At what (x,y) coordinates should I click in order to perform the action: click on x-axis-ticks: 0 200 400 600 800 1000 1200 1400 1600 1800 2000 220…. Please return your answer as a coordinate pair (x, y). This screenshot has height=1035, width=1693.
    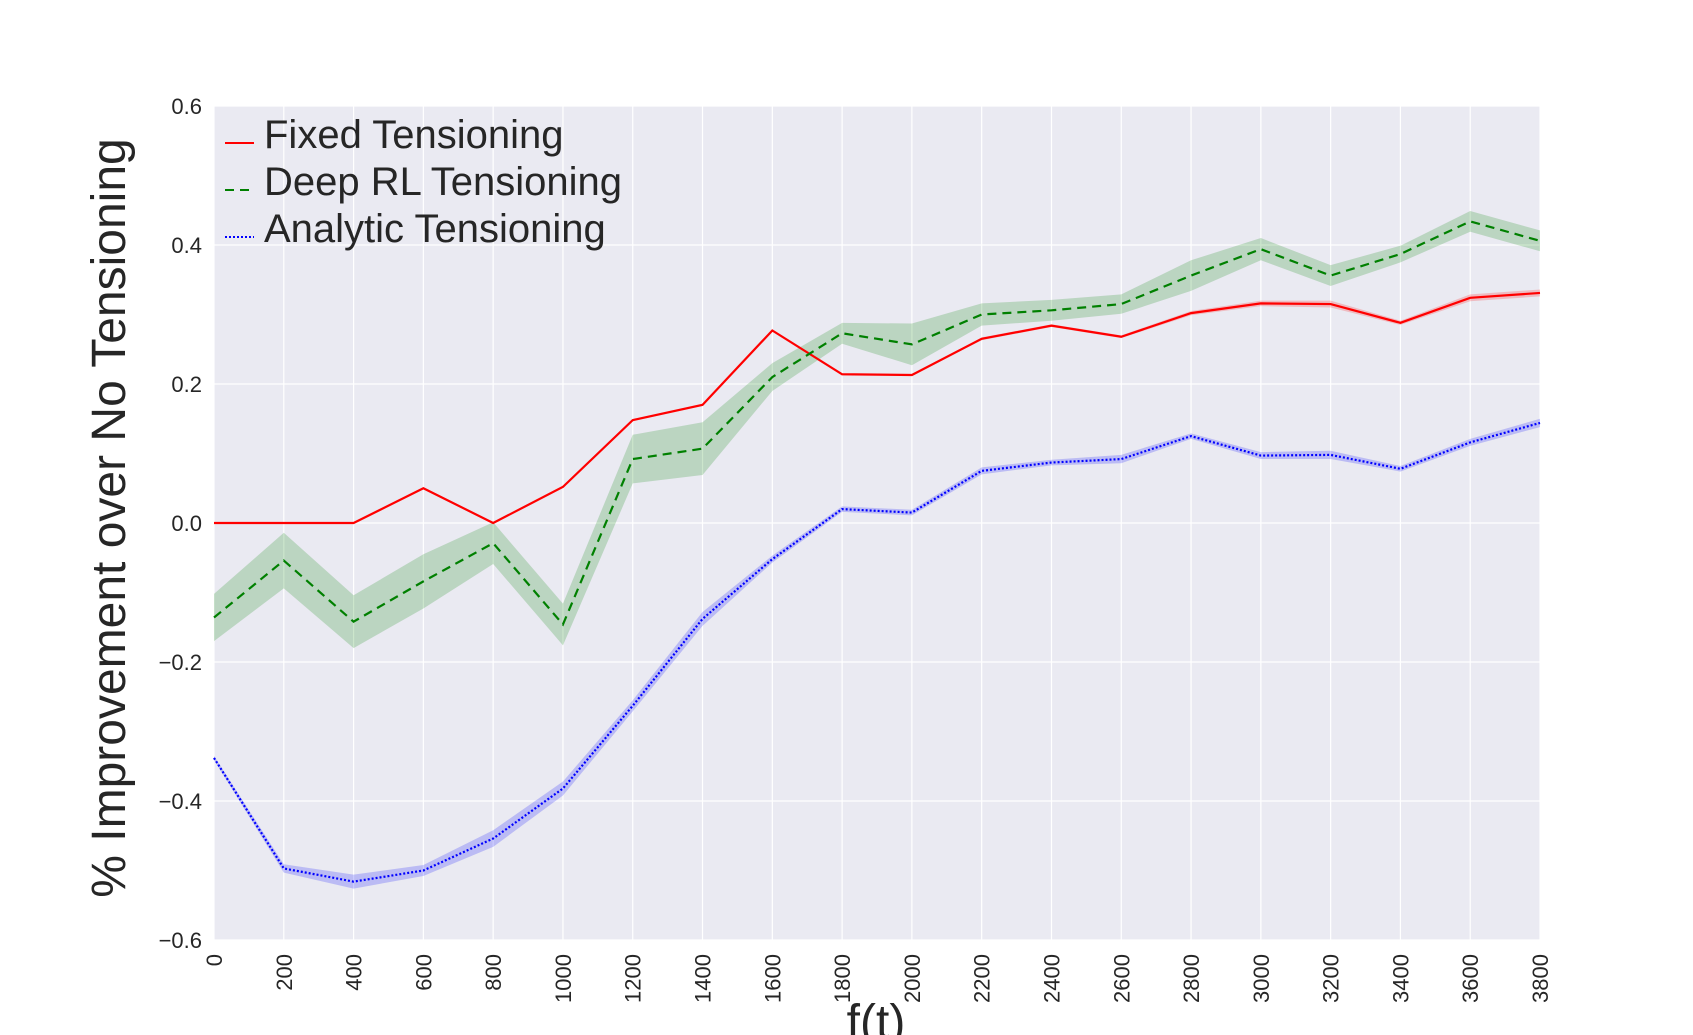
    Looking at the image, I should click on (877, 978).